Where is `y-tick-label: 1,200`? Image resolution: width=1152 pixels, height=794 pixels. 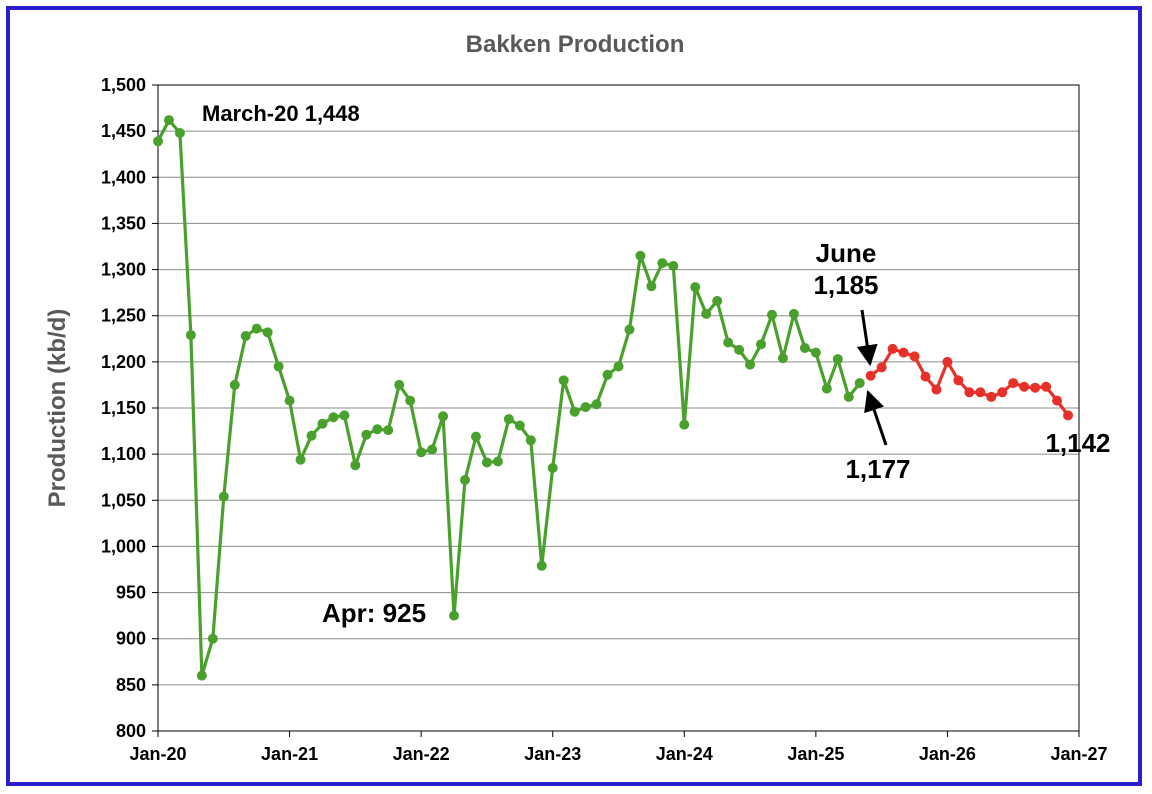 y-tick-label: 1,200 is located at coordinates (123, 362).